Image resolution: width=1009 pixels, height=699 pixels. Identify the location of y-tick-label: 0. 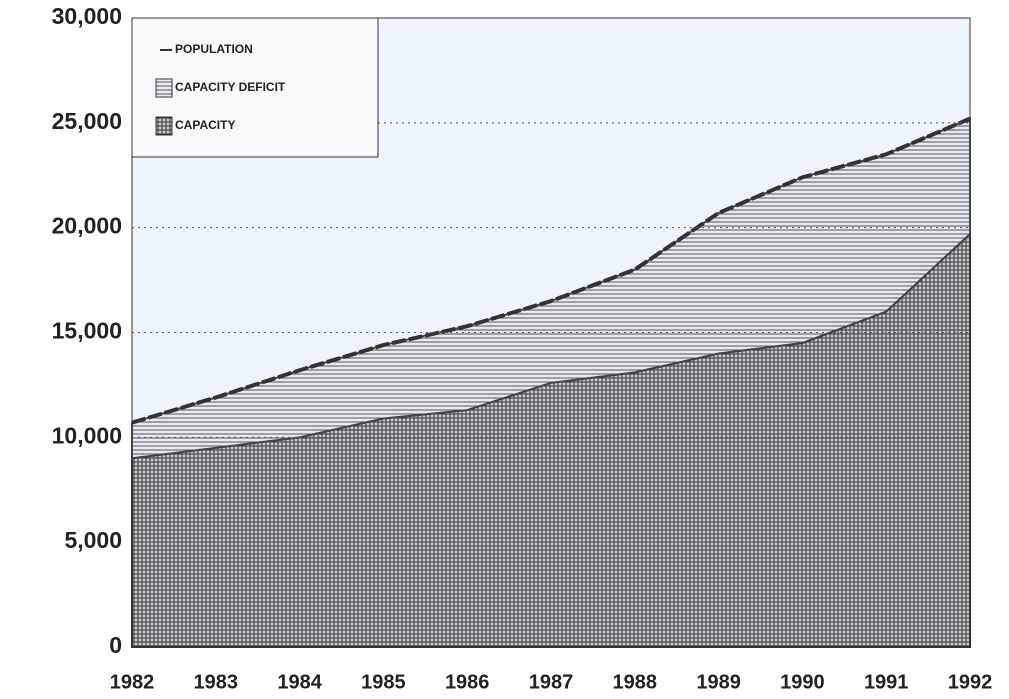
(115, 645).